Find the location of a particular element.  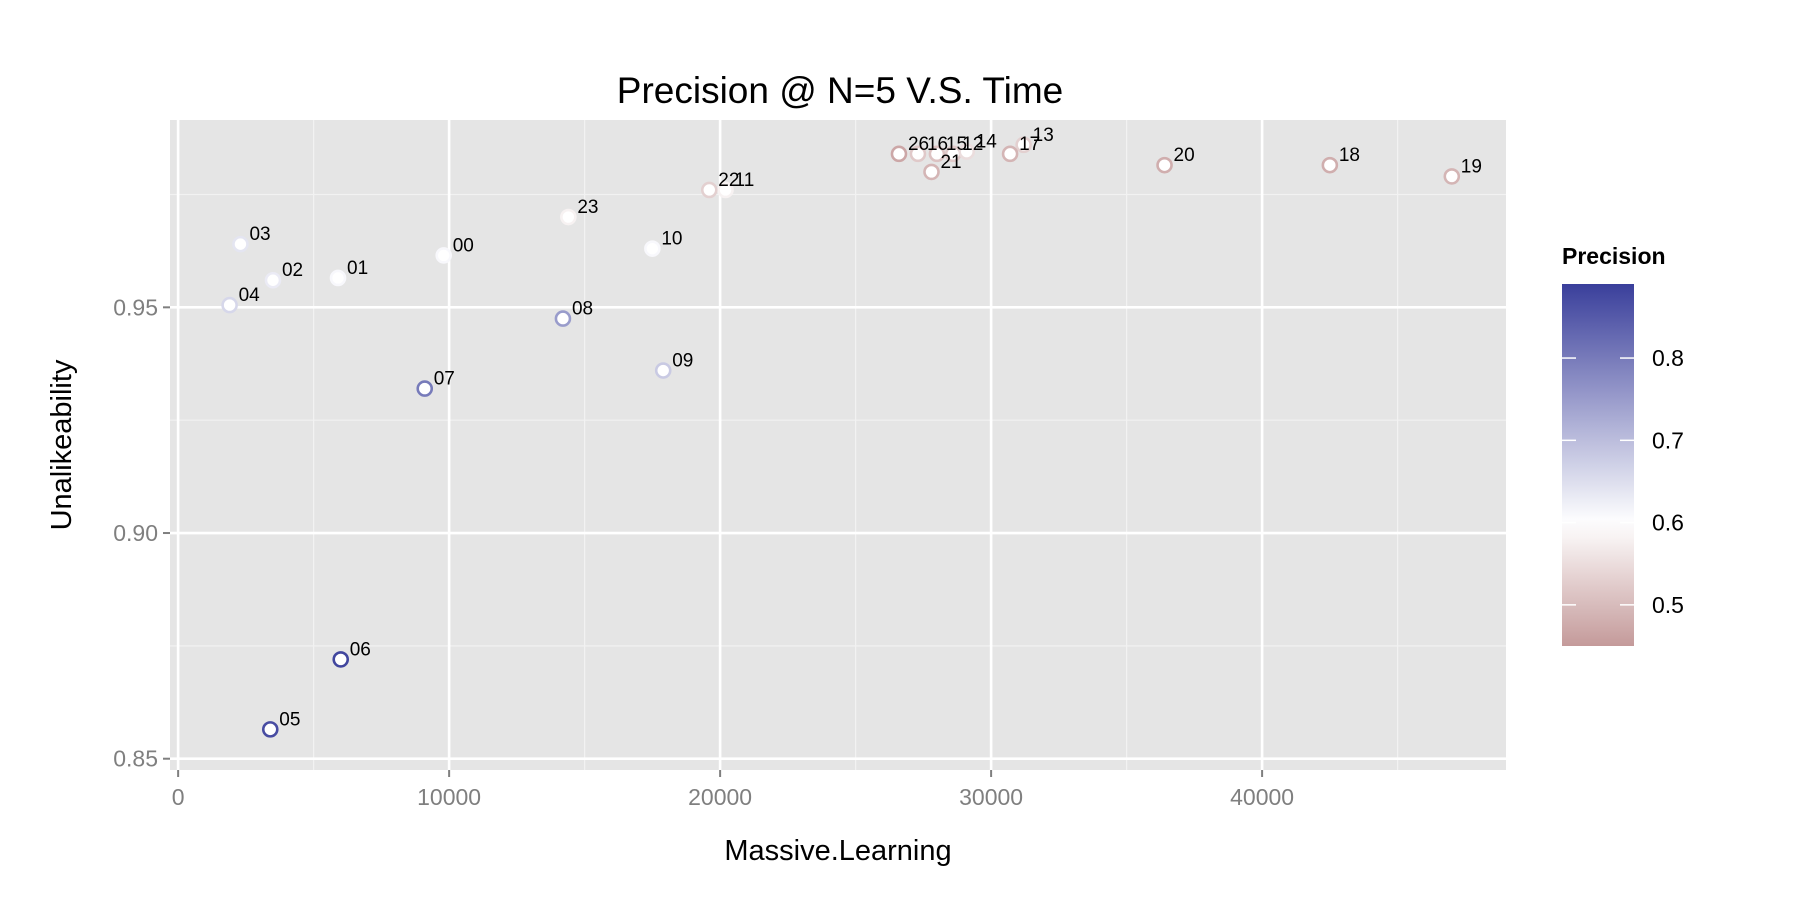

point-label: 00 is located at coordinates (463, 245).